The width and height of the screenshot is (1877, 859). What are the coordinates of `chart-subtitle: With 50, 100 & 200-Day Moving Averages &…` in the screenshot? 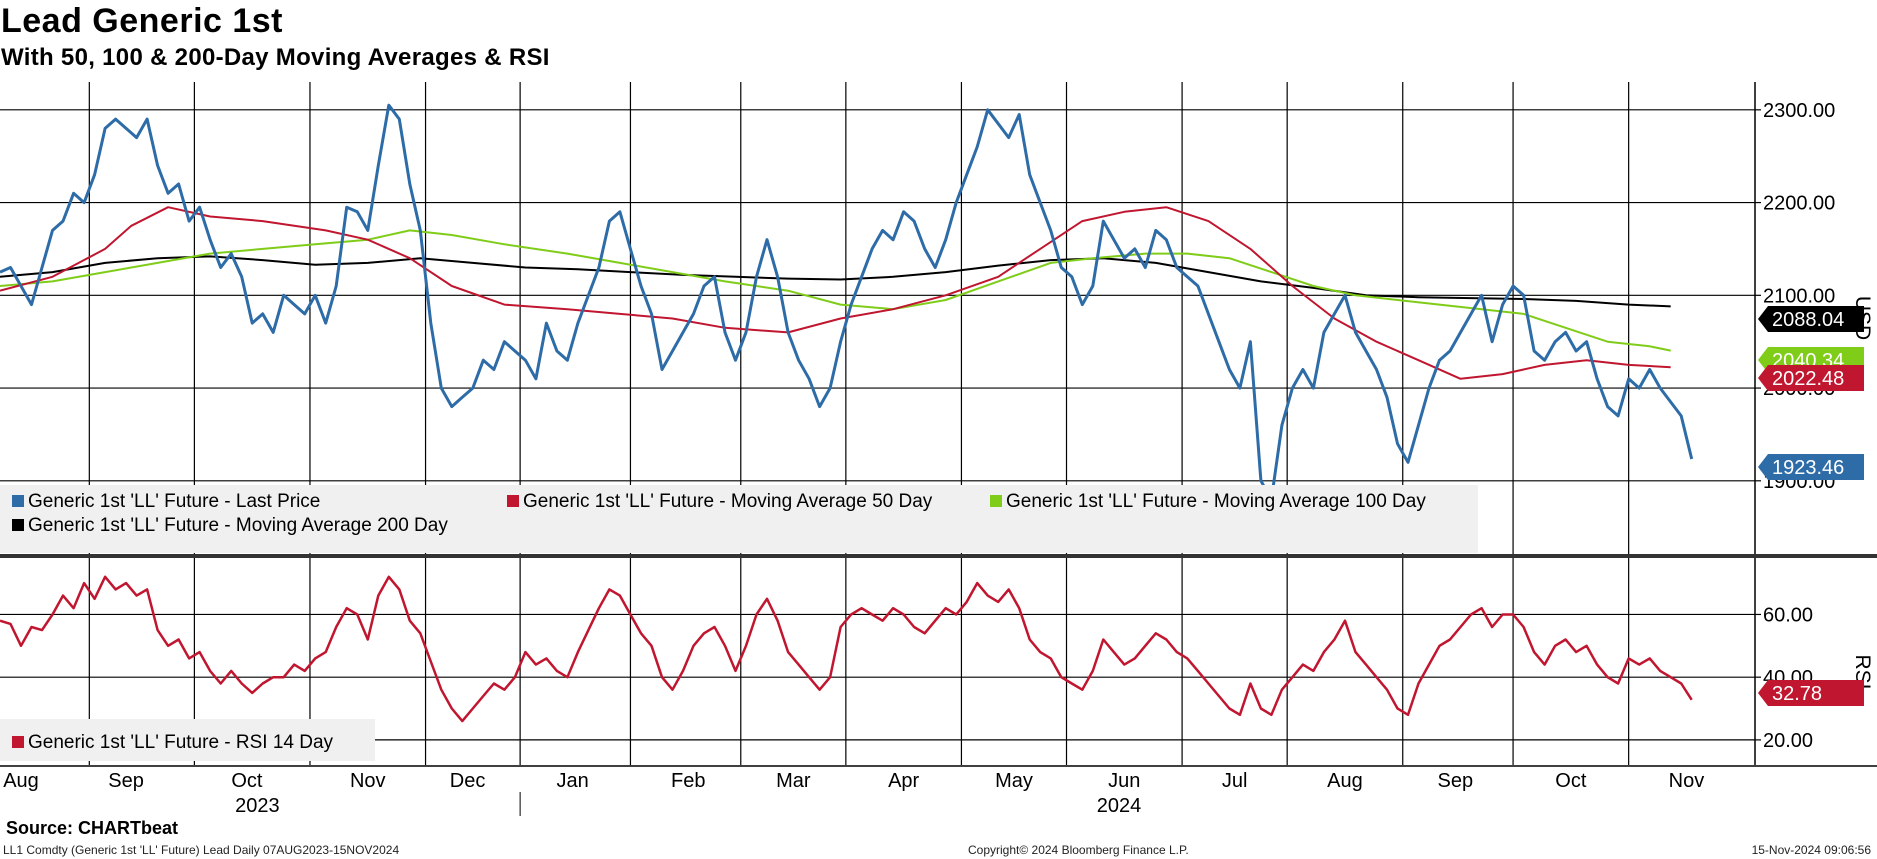 It's located at (275, 57).